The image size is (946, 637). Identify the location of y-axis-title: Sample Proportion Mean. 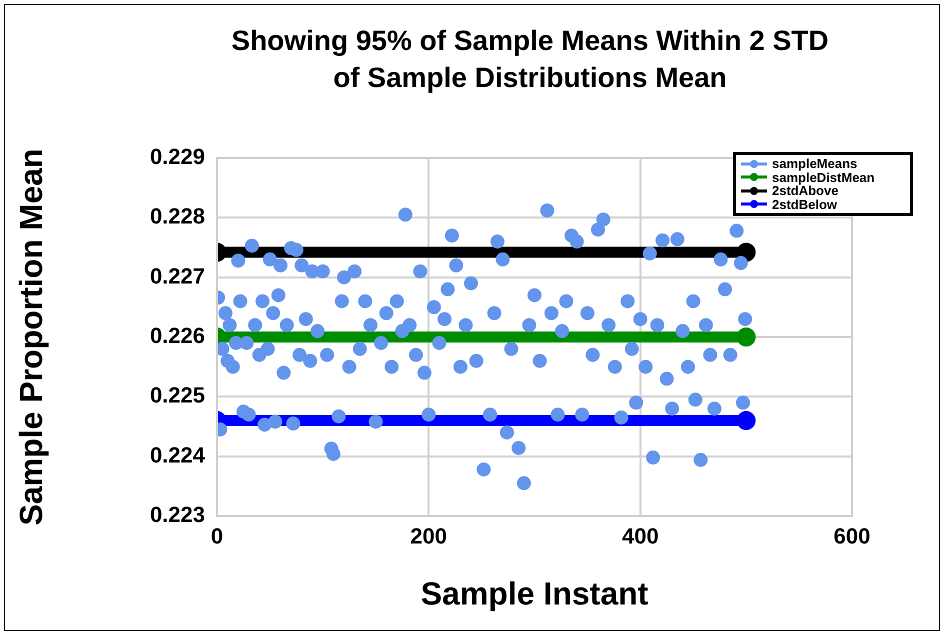
(31, 337).